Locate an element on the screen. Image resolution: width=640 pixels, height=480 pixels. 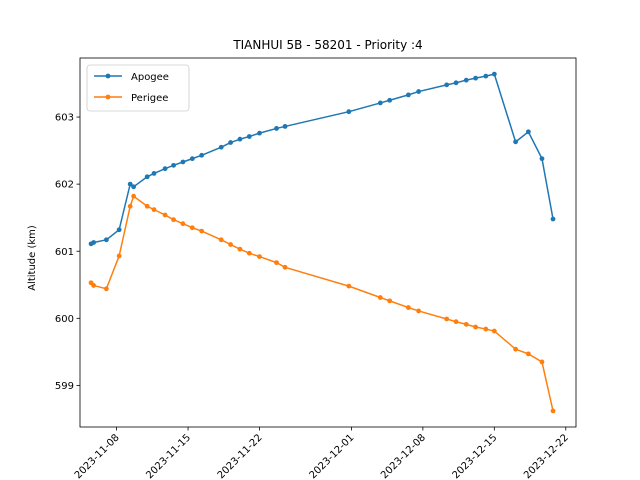
y-tick-label: 603 is located at coordinates (64, 118).